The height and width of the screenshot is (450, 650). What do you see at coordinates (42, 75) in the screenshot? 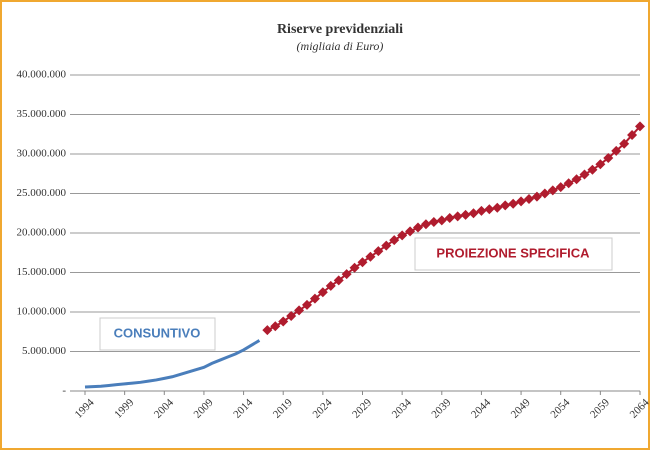
I see `y-tick-label: 40.000.000` at bounding box center [42, 75].